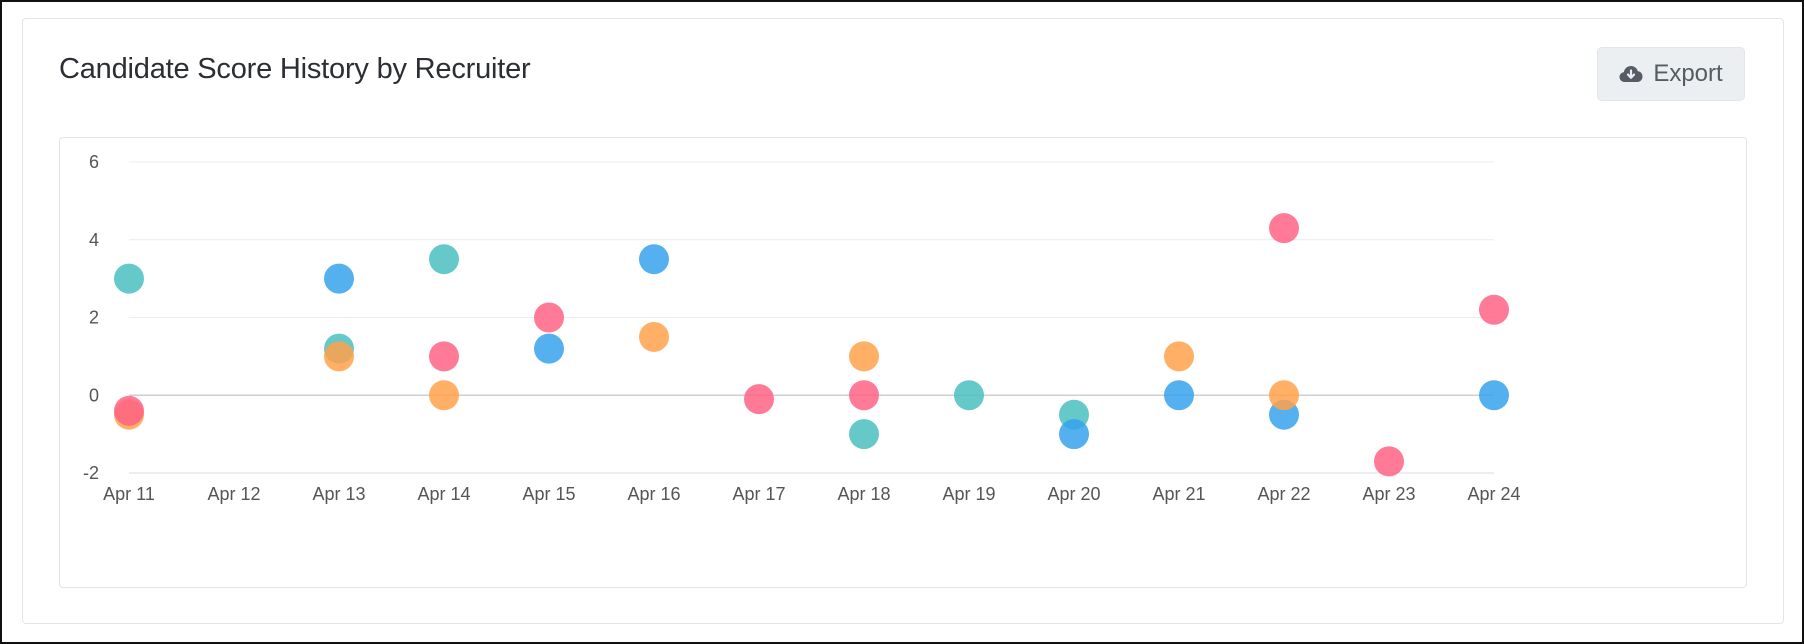  I want to click on x-tick-label: Apr 13, so click(338, 494).